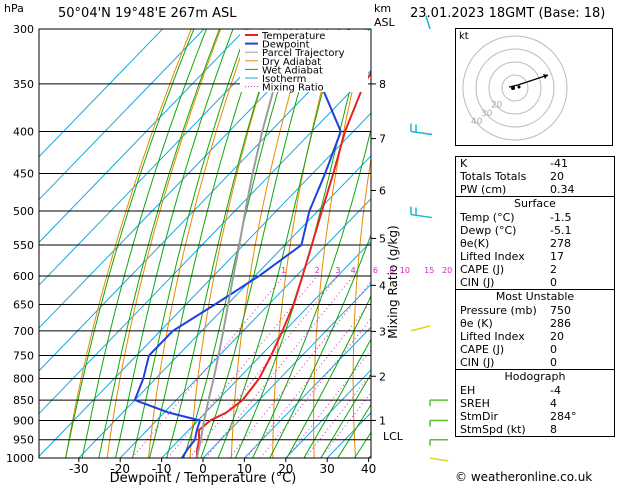  Describe the element at coordinates (561, 230) in the screenshot. I see `surface-value: -5.1` at that location.